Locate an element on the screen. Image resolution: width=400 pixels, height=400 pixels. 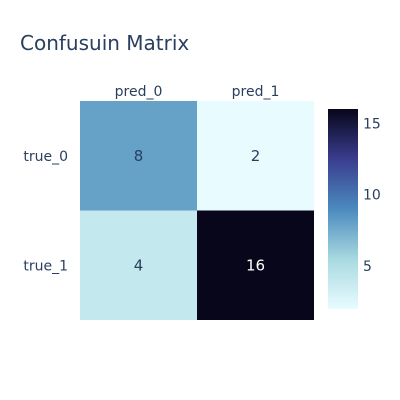
y-tick-label: true_0 is located at coordinates (45, 157).